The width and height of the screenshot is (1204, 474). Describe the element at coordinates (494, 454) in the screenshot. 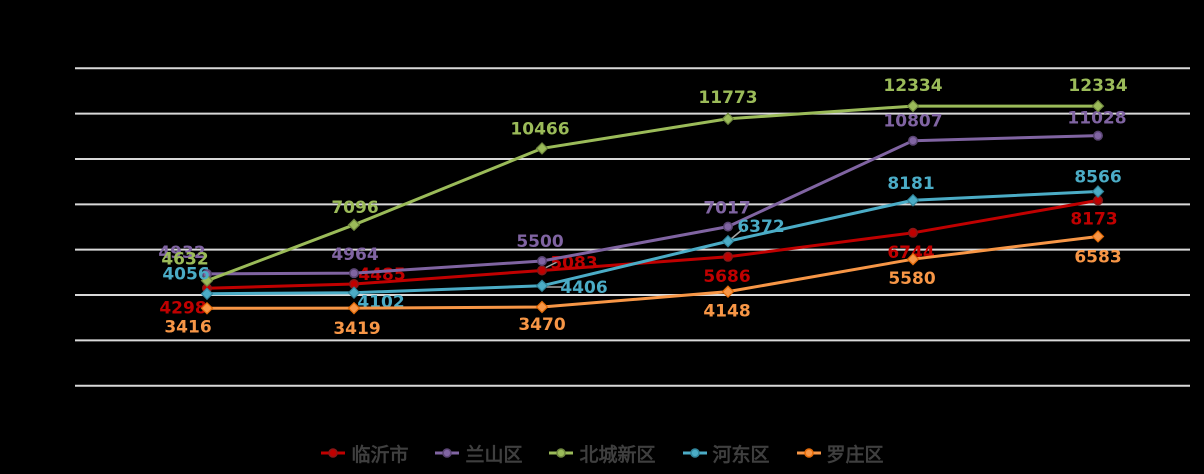

I see `legend-label: 兰山区` at that location.